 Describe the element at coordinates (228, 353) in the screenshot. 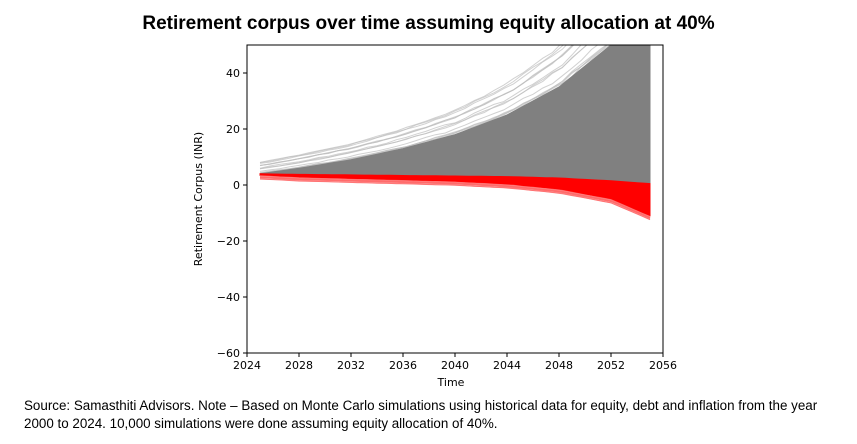

I see `y-tick-label: −60` at that location.